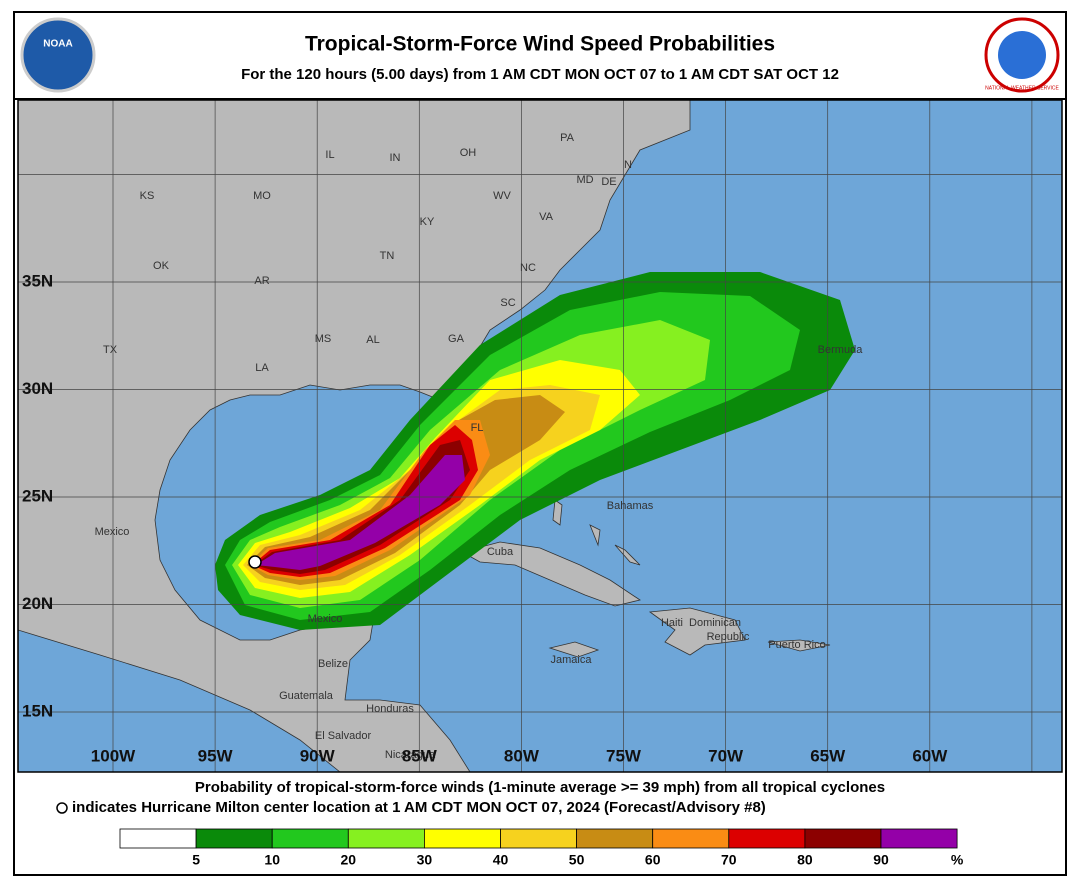  Describe the element at coordinates (726, 755) in the screenshot. I see `lon-label: 70W` at that location.